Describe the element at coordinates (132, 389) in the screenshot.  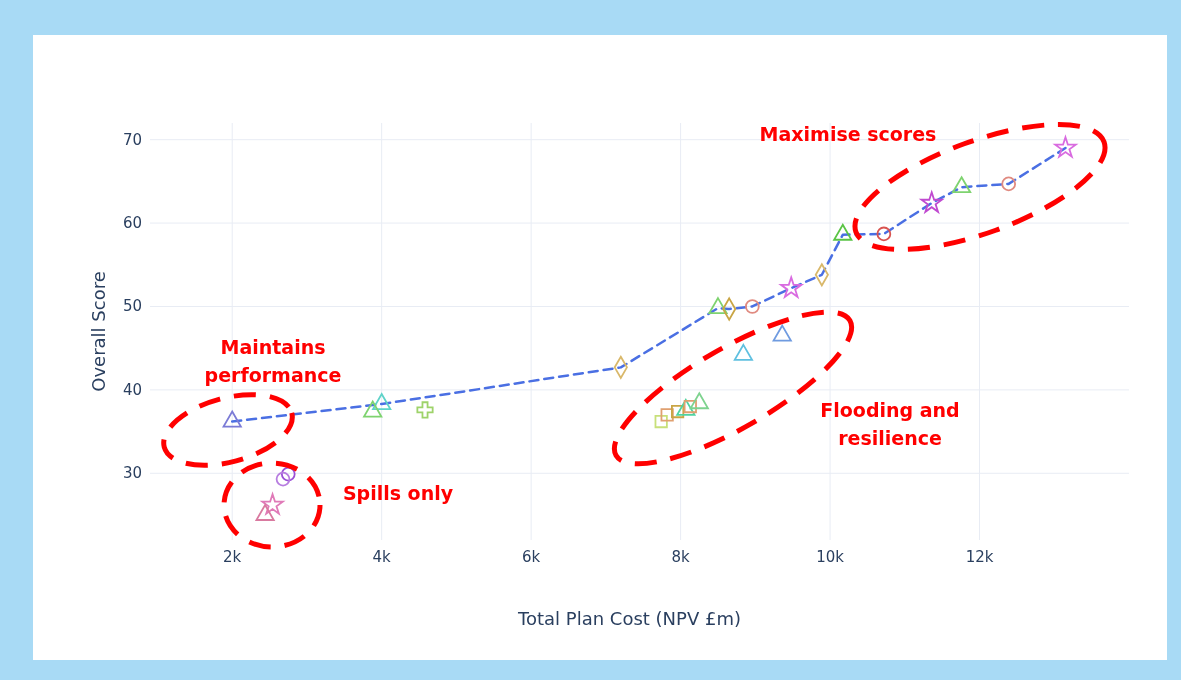
I see `y-tick-label: 40` at that location.